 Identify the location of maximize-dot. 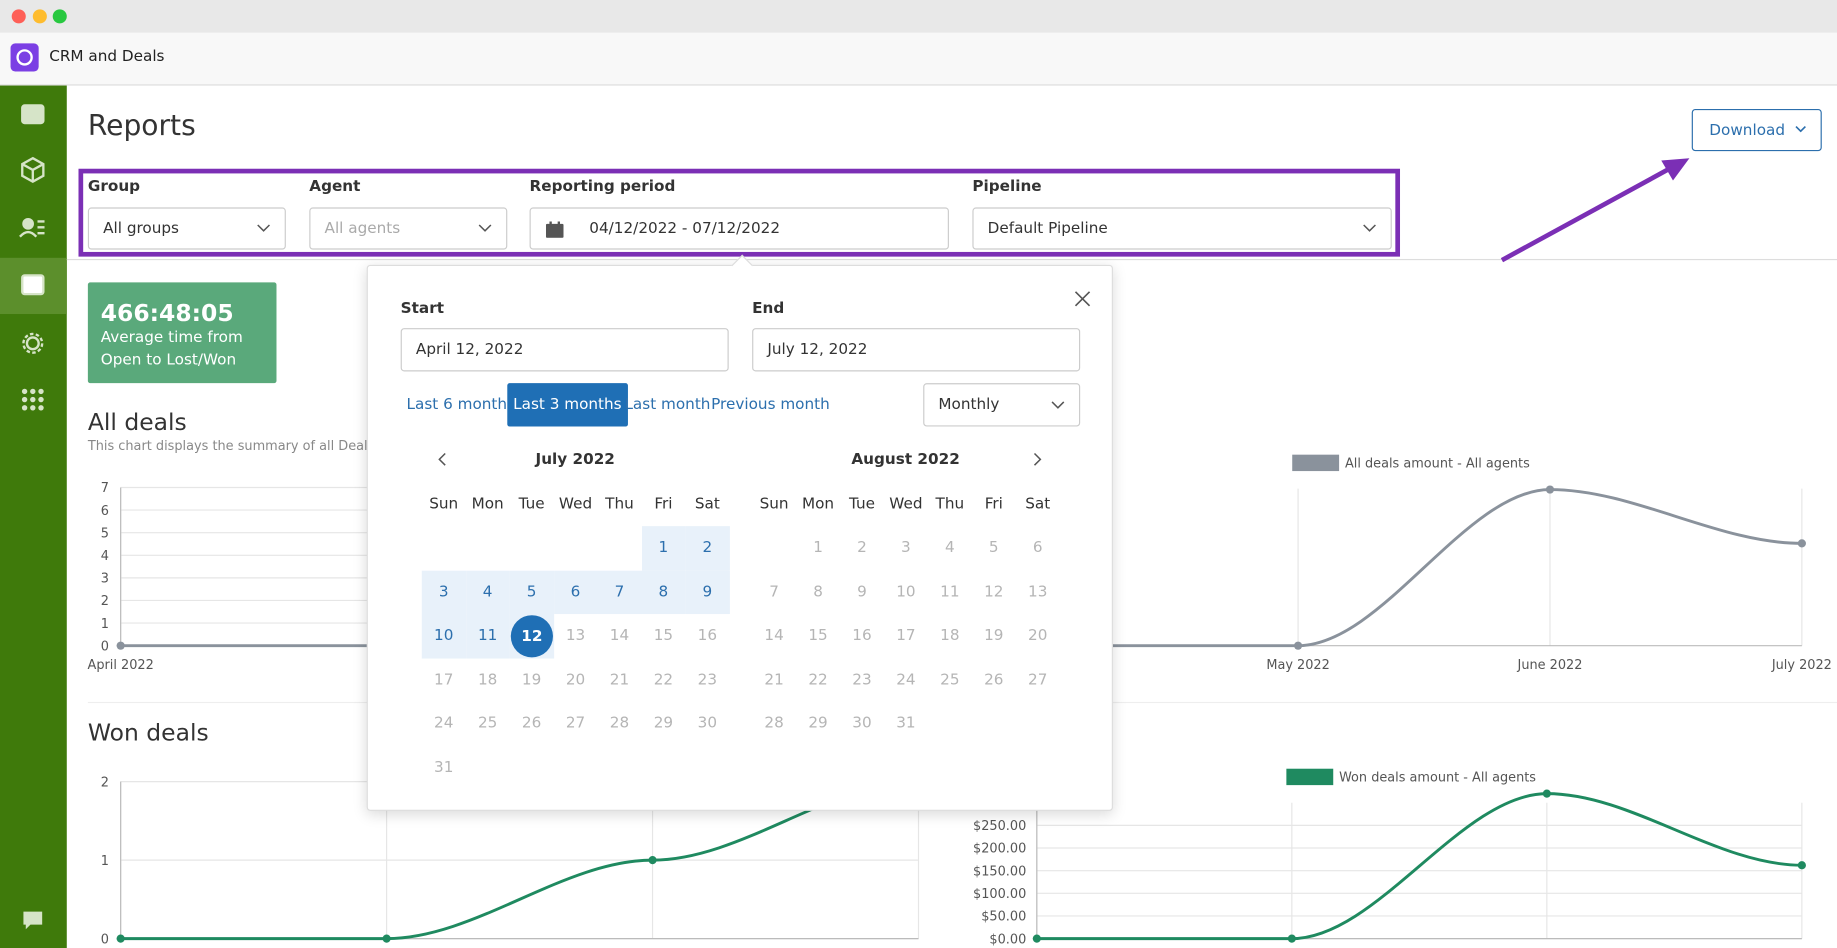
(59, 16).